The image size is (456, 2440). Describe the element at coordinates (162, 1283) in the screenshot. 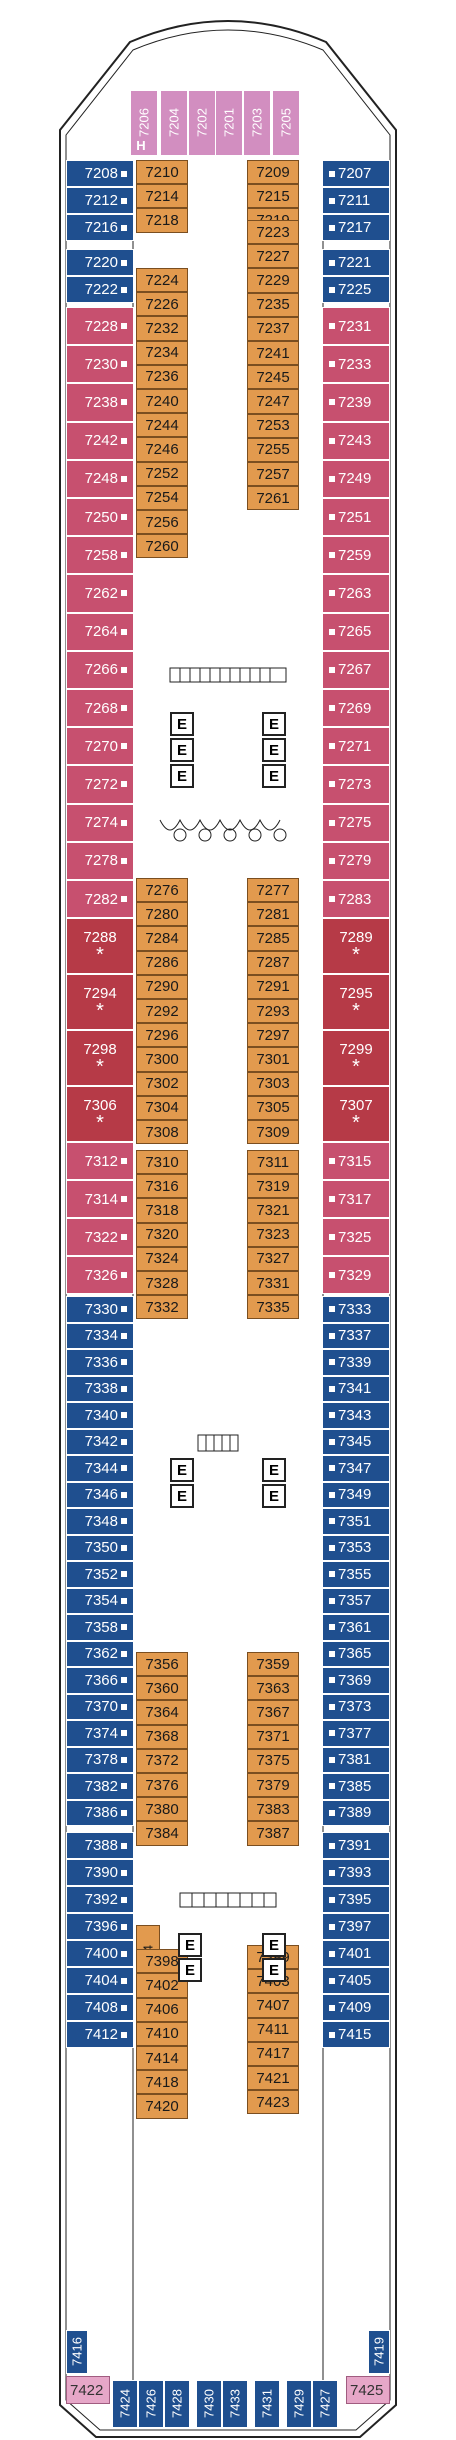

I see `cabin-7328: 7328` at that location.